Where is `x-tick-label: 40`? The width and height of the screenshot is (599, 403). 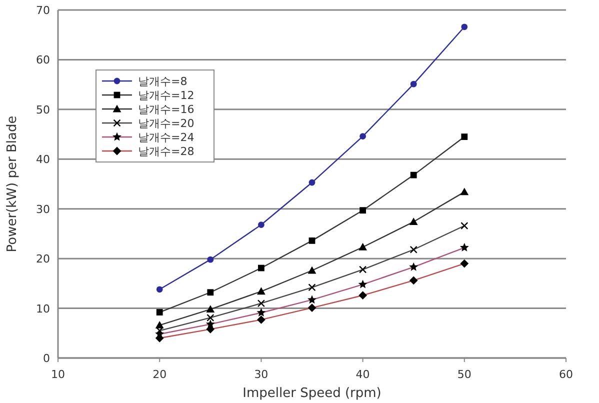
x-tick-label: 40 is located at coordinates (363, 374).